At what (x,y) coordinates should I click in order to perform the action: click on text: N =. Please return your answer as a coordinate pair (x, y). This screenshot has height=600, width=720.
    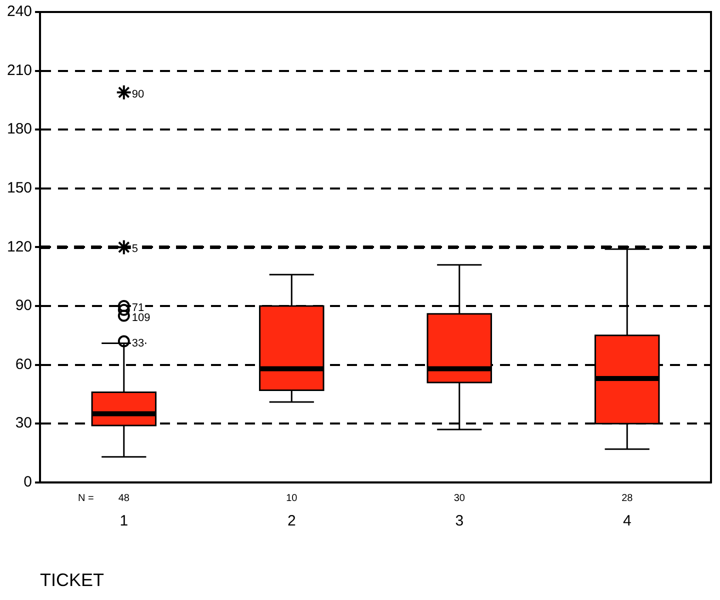
    Looking at the image, I should click on (86, 498).